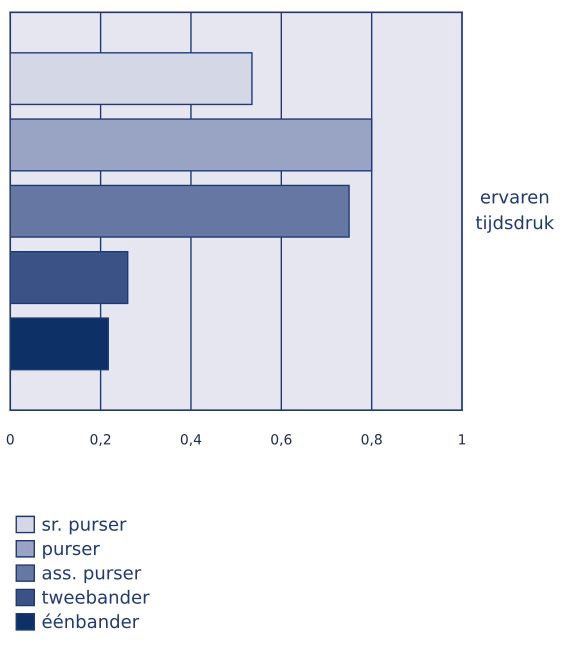  I want to click on x-tick-label: 0, so click(10, 439).